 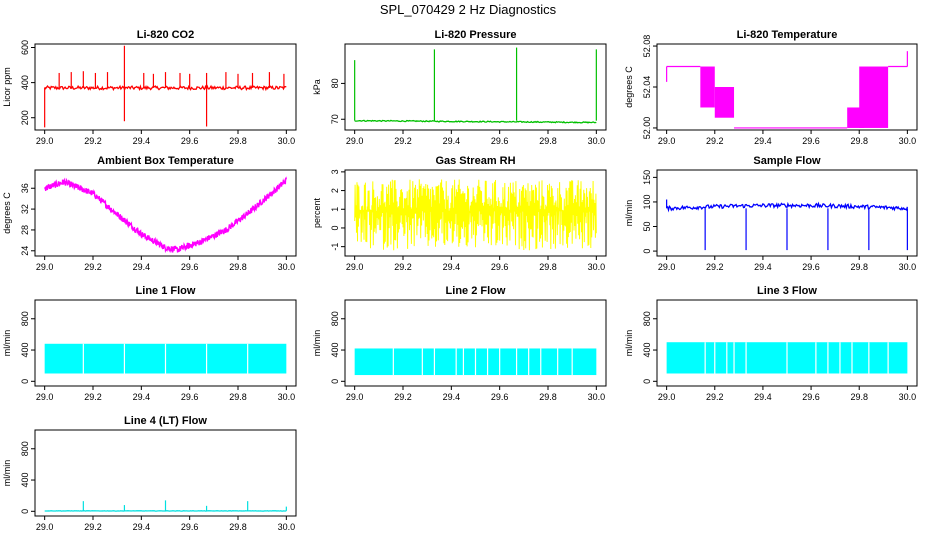 What do you see at coordinates (335, 119) in the screenshot?
I see `y-tick-label: 70` at bounding box center [335, 119].